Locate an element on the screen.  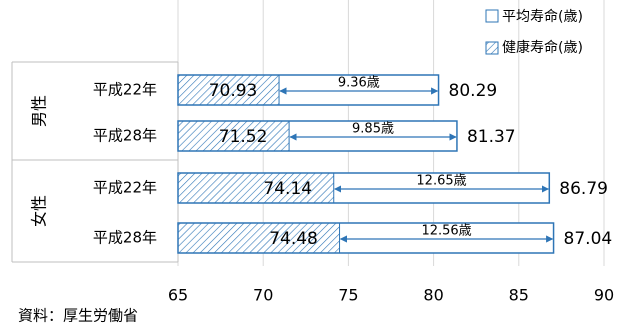
x-axis-ticks: 65 70 75 80 85 90 is located at coordinates (391, 295).